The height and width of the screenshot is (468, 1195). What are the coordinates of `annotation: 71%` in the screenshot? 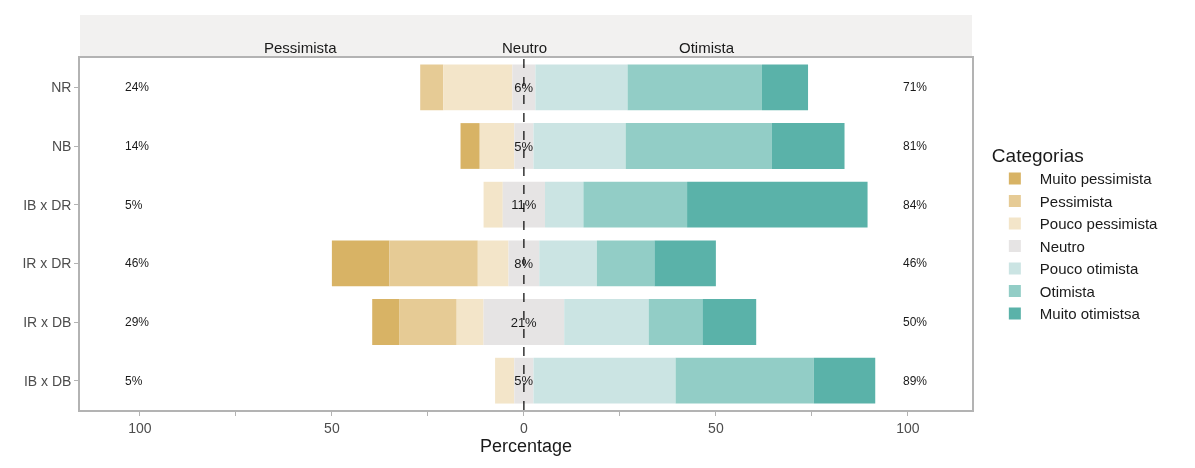 It's located at (915, 87).